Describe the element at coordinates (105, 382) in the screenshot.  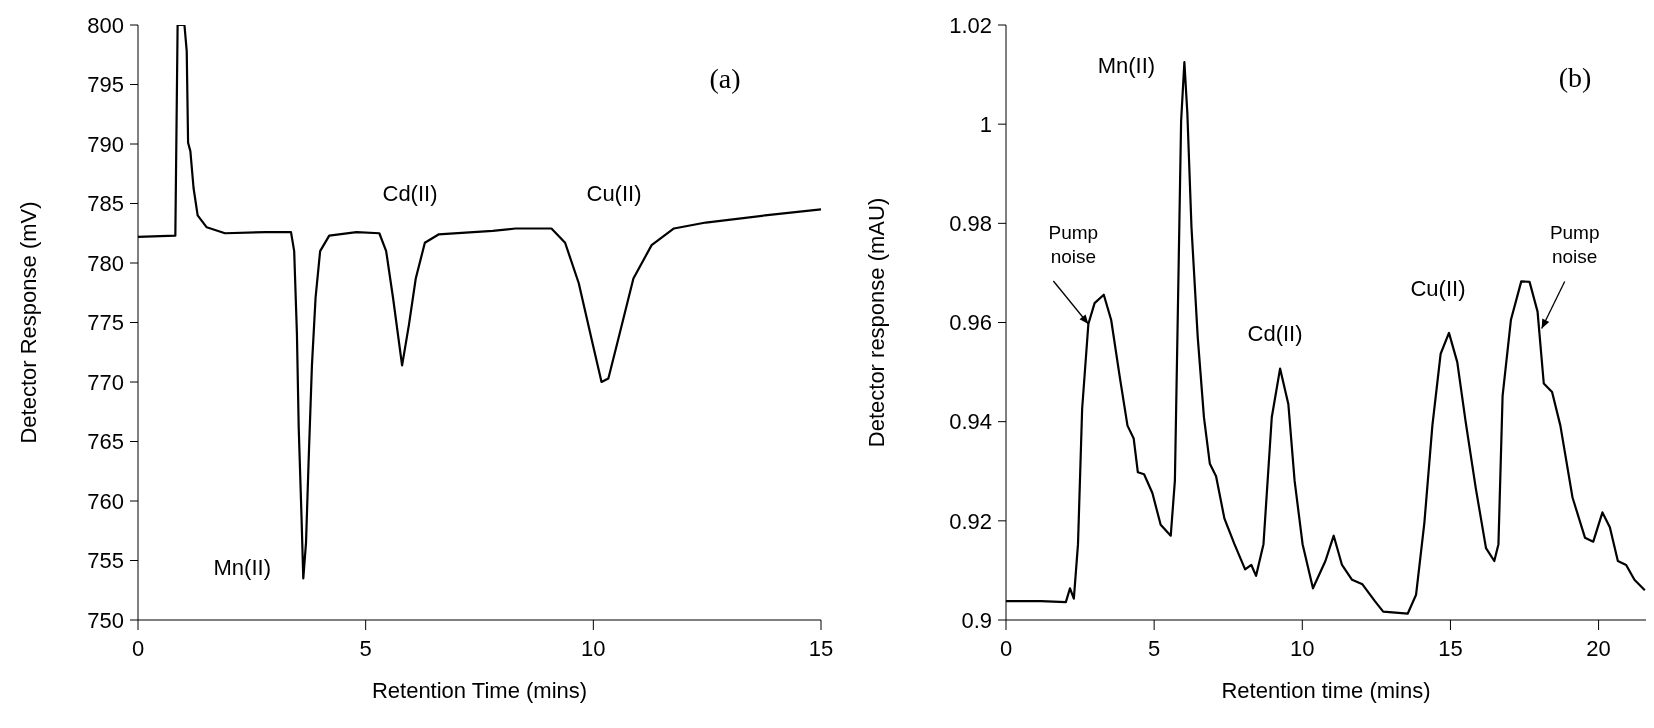
I see `y-tick-label: 770` at that location.